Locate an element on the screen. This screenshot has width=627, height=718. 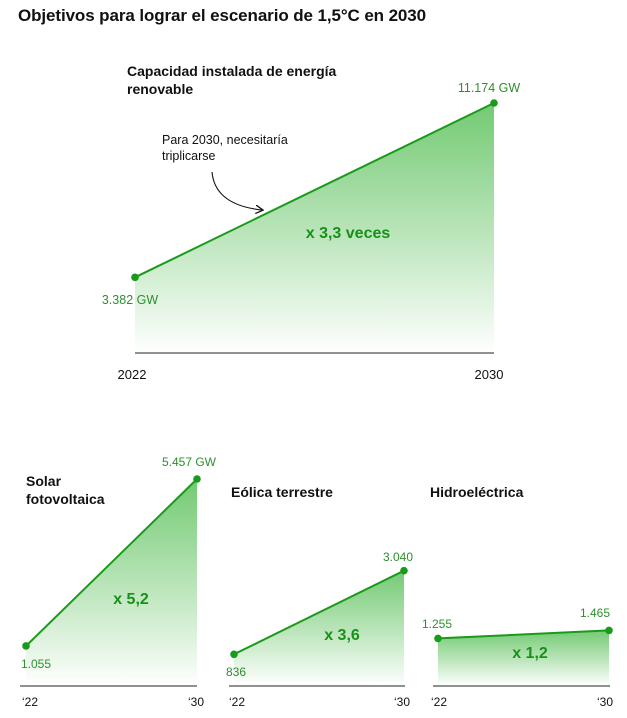
chart-title-main: Capacidad instalada de energía renovable is located at coordinates (232, 80).